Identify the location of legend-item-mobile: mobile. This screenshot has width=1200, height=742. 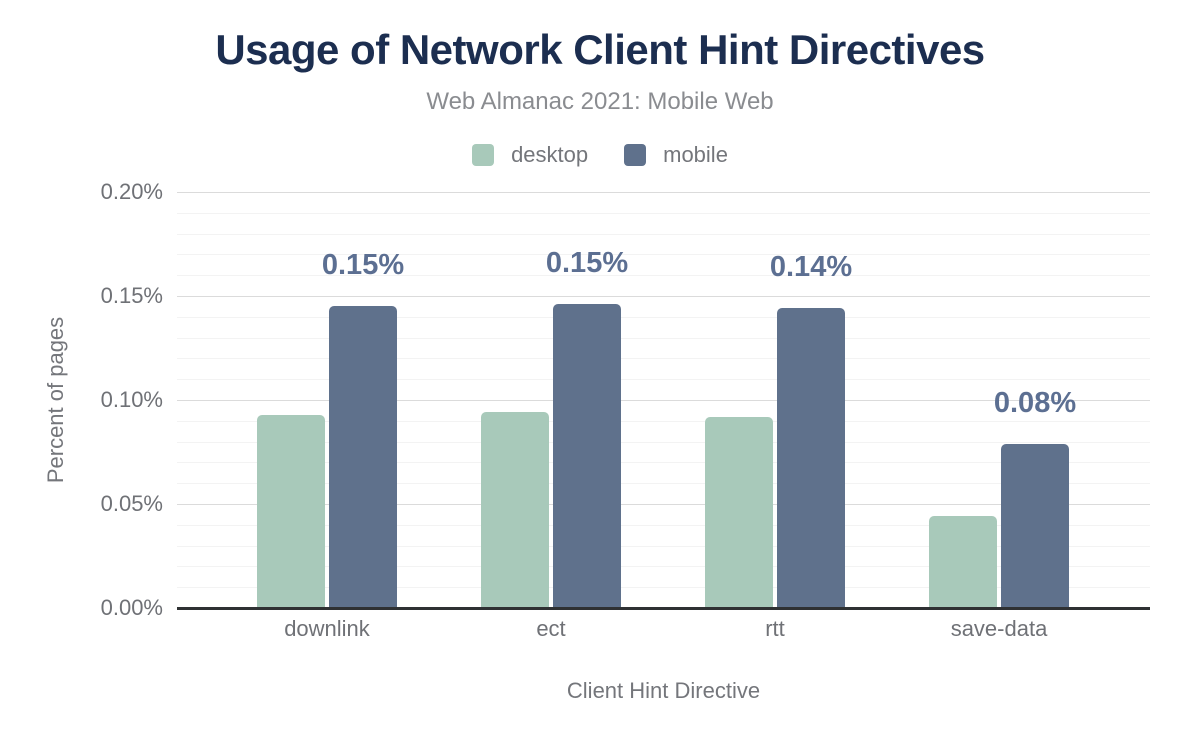
(676, 155).